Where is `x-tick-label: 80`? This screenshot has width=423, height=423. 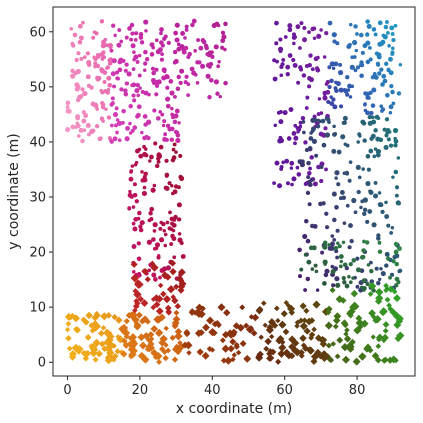
x-tick-label: 80 is located at coordinates (357, 390).